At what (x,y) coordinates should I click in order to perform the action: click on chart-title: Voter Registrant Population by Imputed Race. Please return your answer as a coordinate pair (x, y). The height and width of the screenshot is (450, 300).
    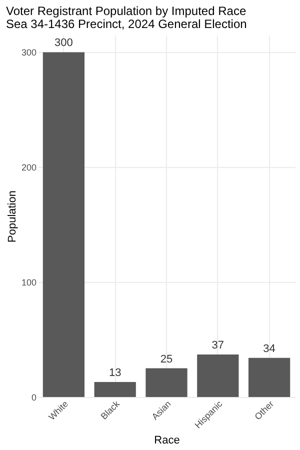
    Looking at the image, I should click on (126, 11).